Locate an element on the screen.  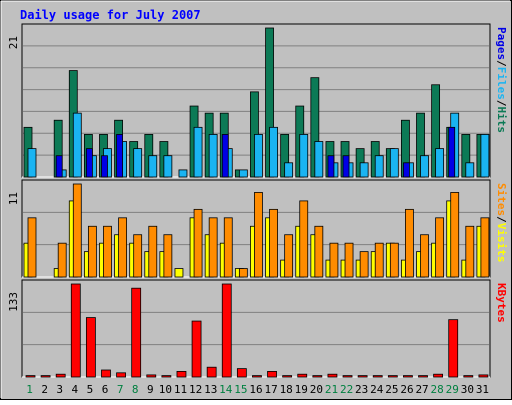
x-tick-label-day-9: 9 is located at coordinates (150, 389).